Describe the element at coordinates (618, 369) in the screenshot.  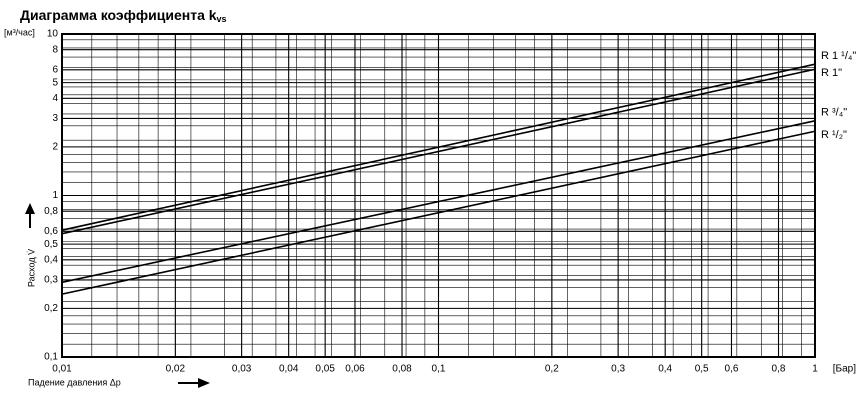
I see `x-tick-label: 0,3` at that location.